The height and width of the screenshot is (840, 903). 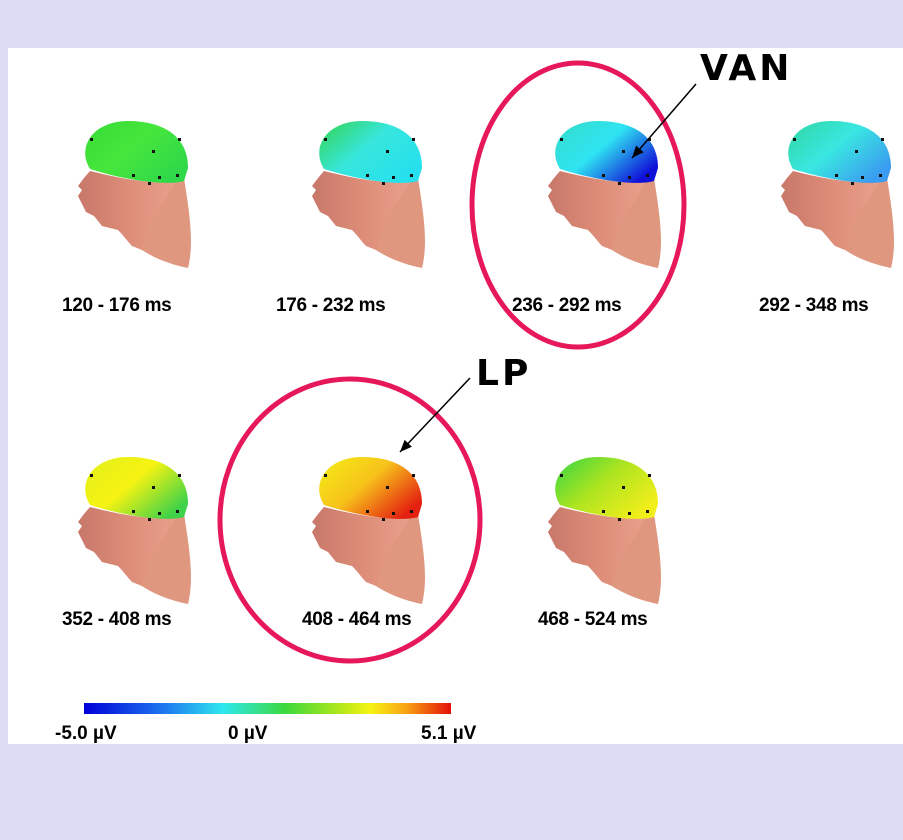 What do you see at coordinates (664, 121) in the screenshot?
I see `van-arrow` at bounding box center [664, 121].